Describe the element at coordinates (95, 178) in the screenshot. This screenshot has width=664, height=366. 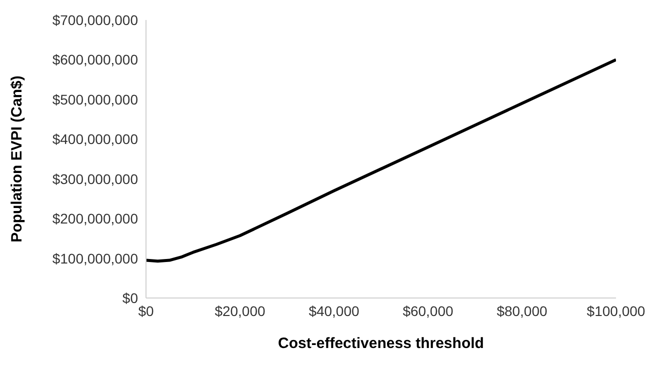
I see `y-tick-label: $300,000,000` at that location.